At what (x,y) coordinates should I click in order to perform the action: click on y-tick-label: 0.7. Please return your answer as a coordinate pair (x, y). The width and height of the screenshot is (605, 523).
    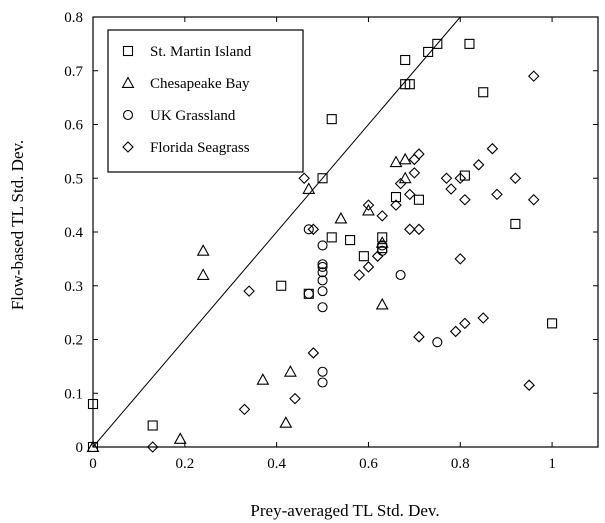
    Looking at the image, I should click on (73, 72).